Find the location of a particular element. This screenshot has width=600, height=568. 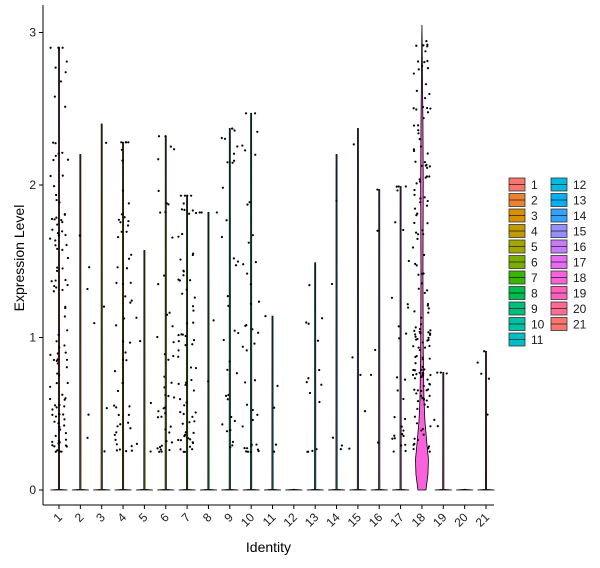

x-tick-label: 8 is located at coordinates (207, 517).